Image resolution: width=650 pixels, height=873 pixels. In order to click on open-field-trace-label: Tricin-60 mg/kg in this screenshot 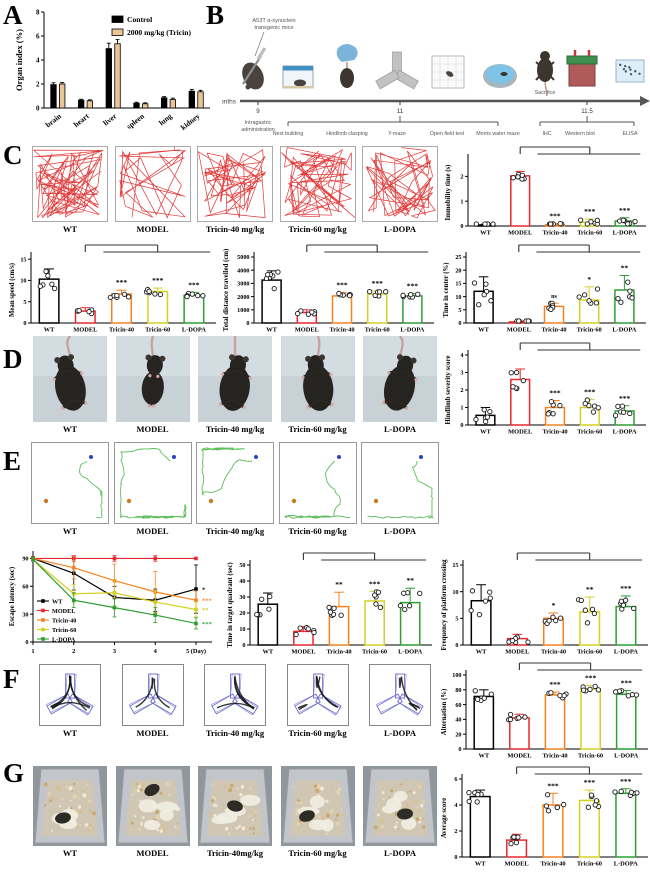, I will do `click(317, 229)`.